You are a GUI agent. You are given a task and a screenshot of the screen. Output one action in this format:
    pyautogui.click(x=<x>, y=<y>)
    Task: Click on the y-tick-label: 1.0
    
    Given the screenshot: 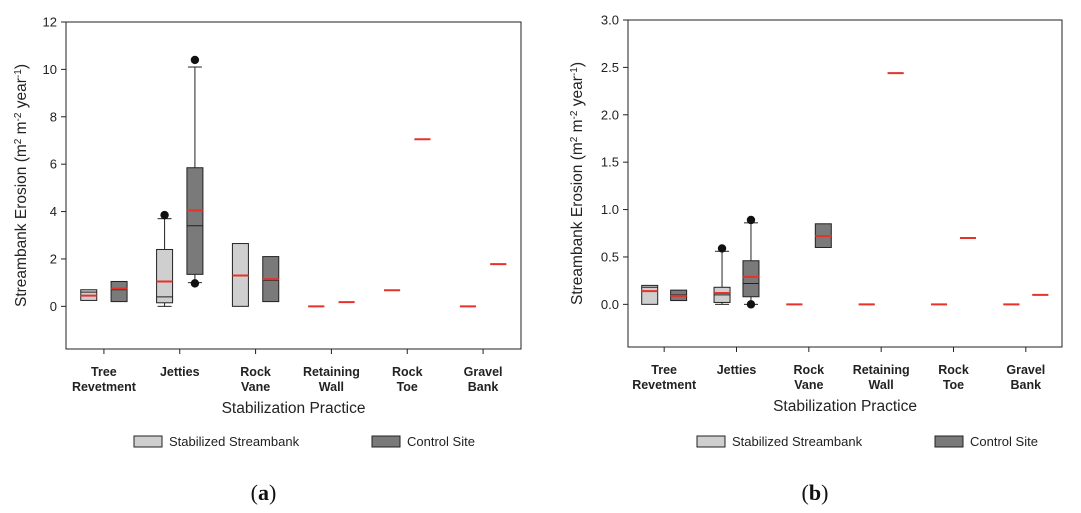 What is the action you would take?
    pyautogui.click(x=610, y=209)
    